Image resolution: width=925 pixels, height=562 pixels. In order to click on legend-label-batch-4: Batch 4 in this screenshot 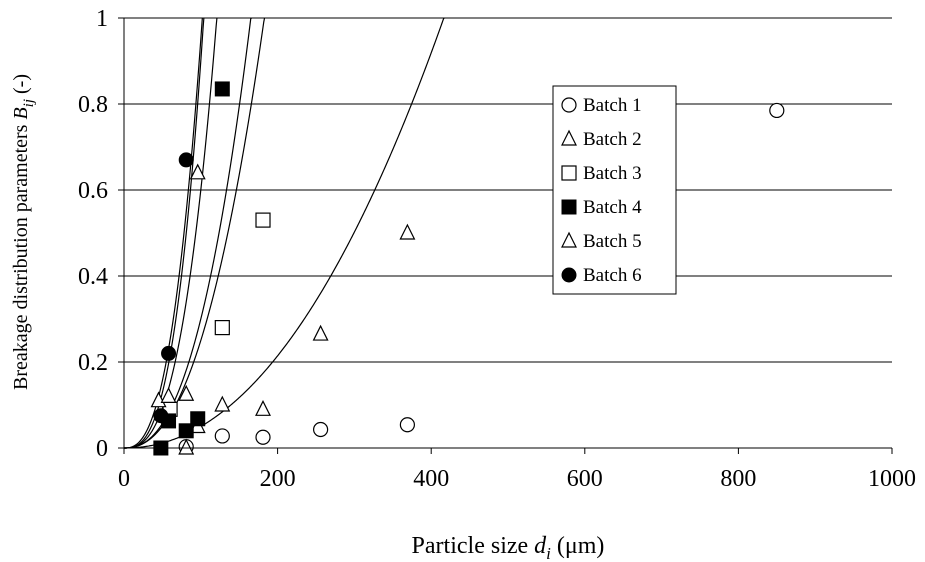, I will do `click(612, 207)`.